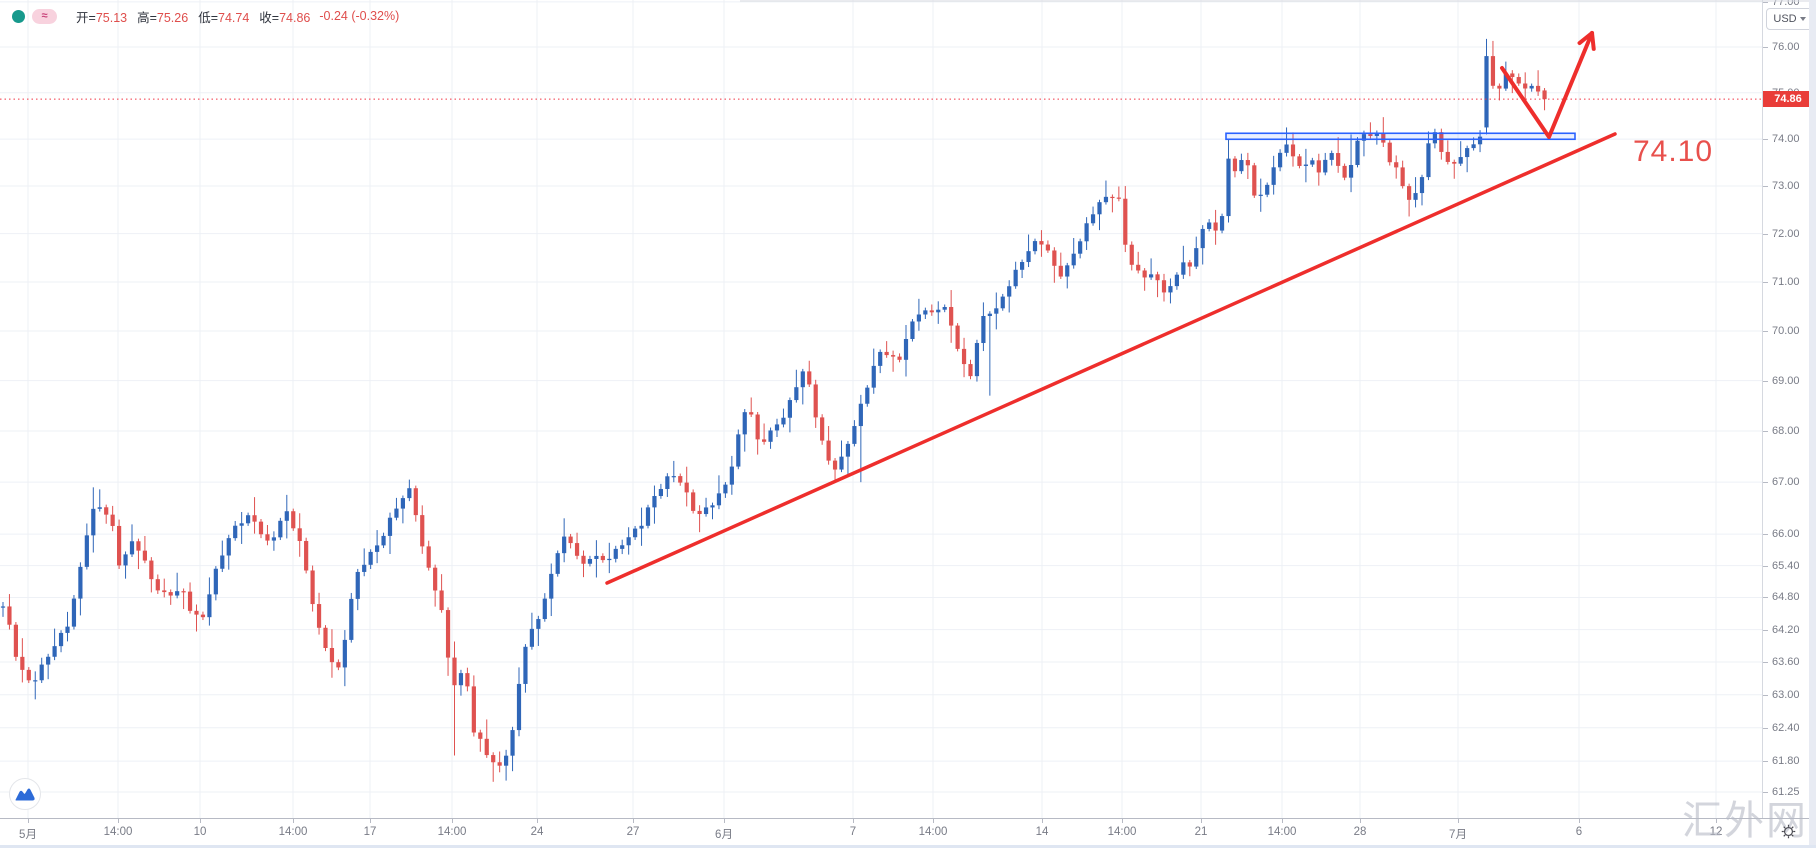  Describe the element at coordinates (1786, 565) in the screenshot. I see `price-label: 65.40` at that location.